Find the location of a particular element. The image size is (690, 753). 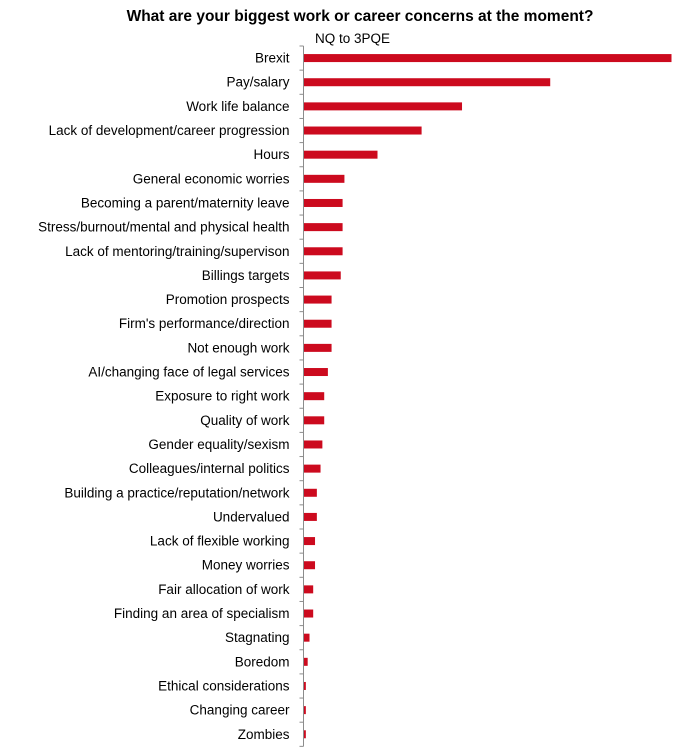

category-label: Fair allocation of work is located at coordinates (224, 589).